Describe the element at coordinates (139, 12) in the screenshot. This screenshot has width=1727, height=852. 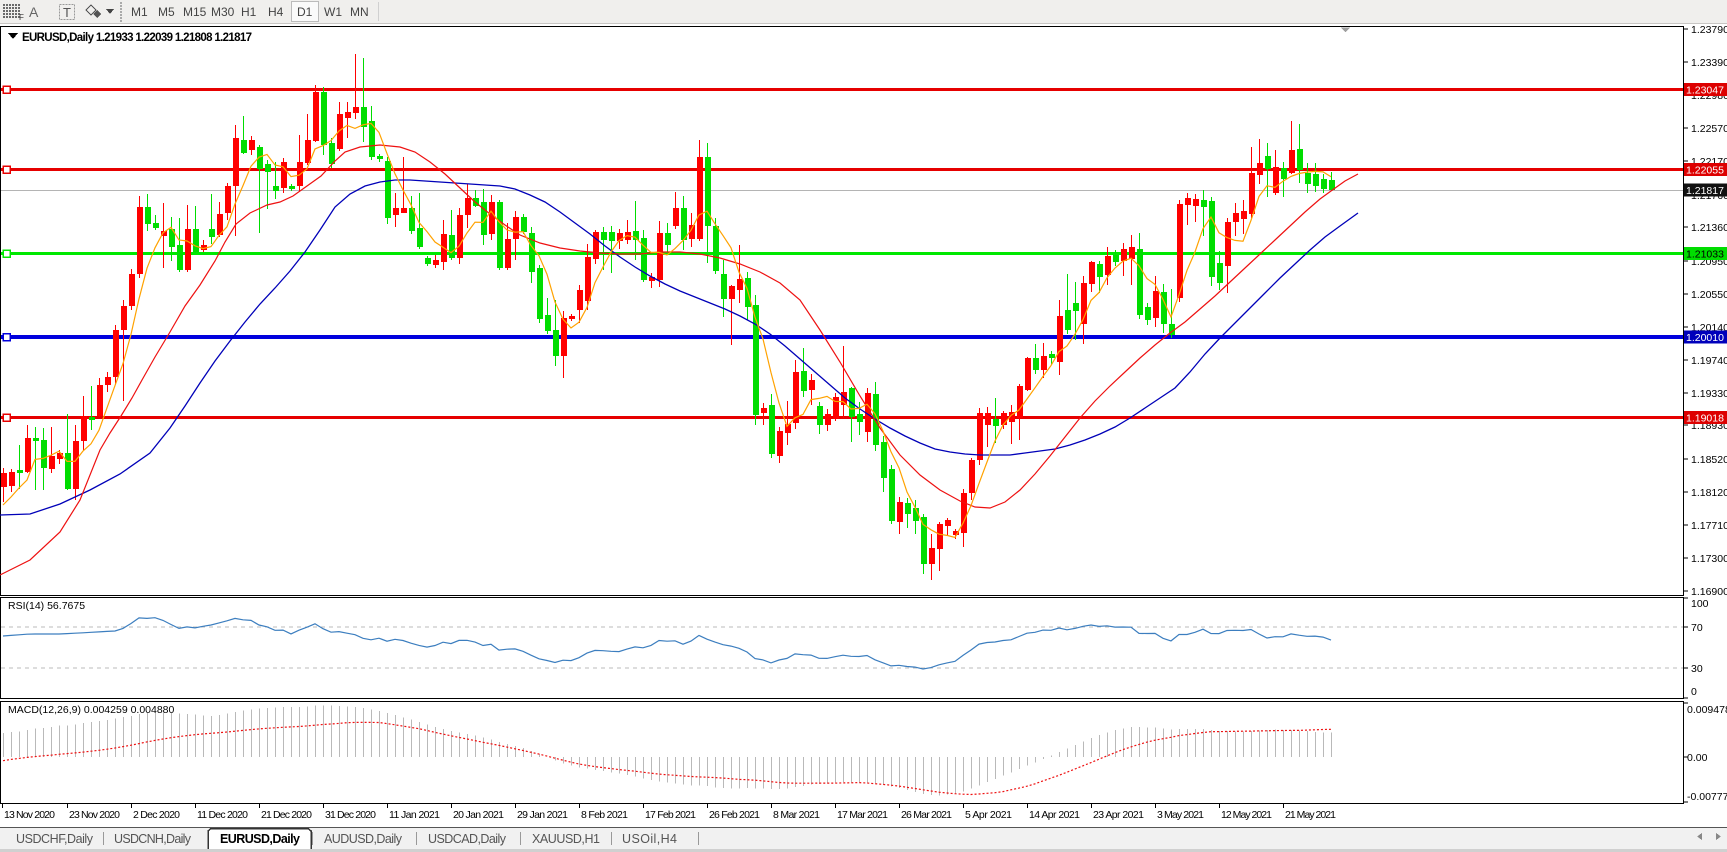
I see `svg-text: M1` at that location.